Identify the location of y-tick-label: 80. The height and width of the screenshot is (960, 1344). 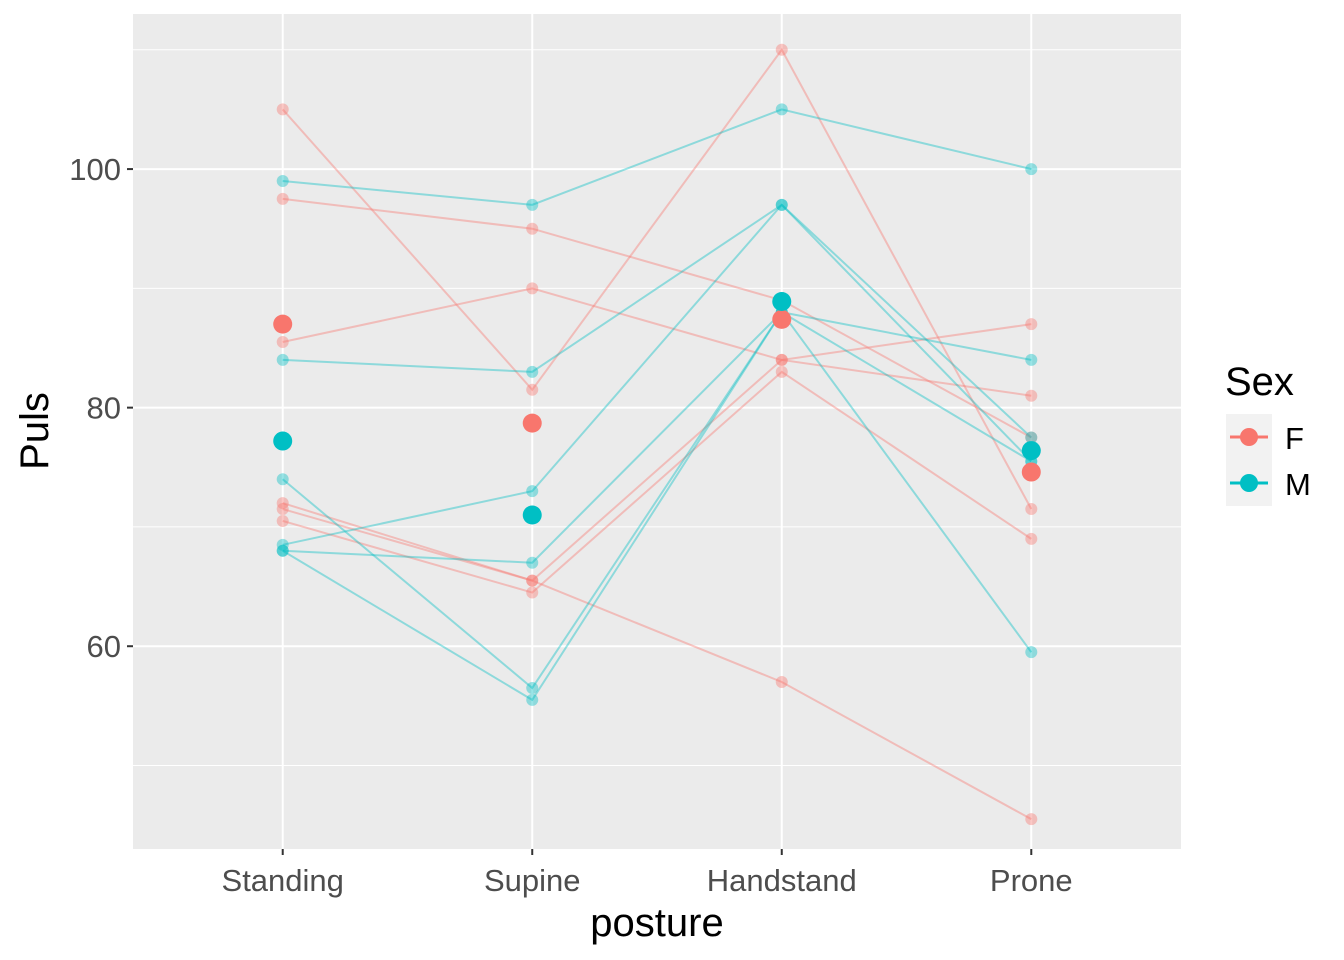
(104, 408).